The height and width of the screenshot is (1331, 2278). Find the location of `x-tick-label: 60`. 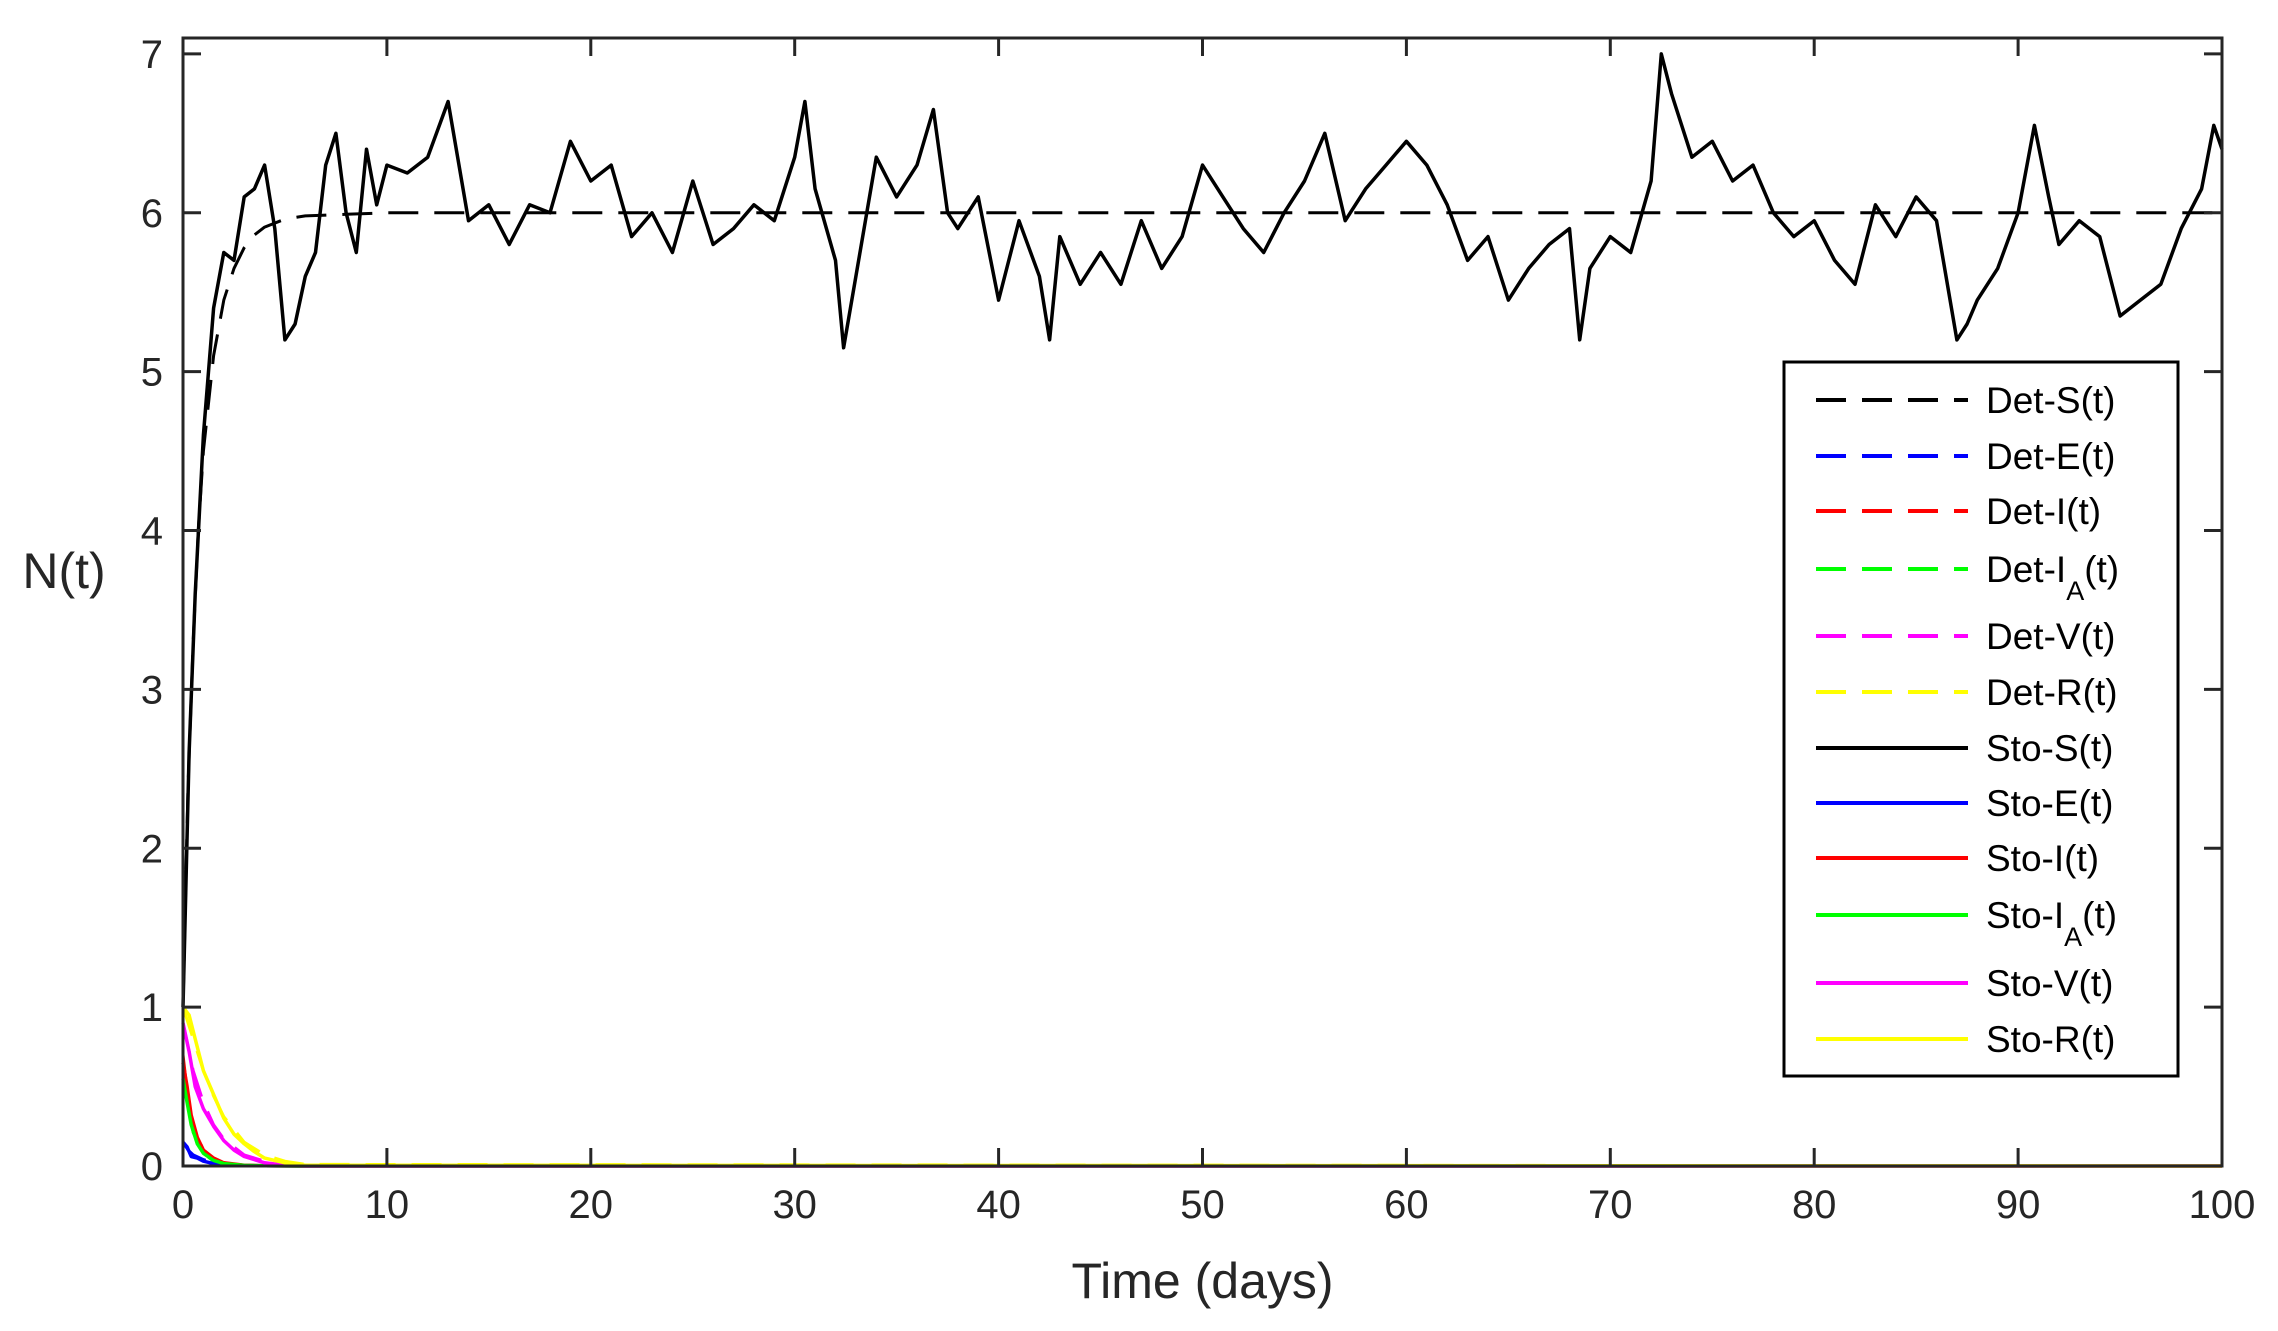

x-tick-label: 60 is located at coordinates (1406, 1205).